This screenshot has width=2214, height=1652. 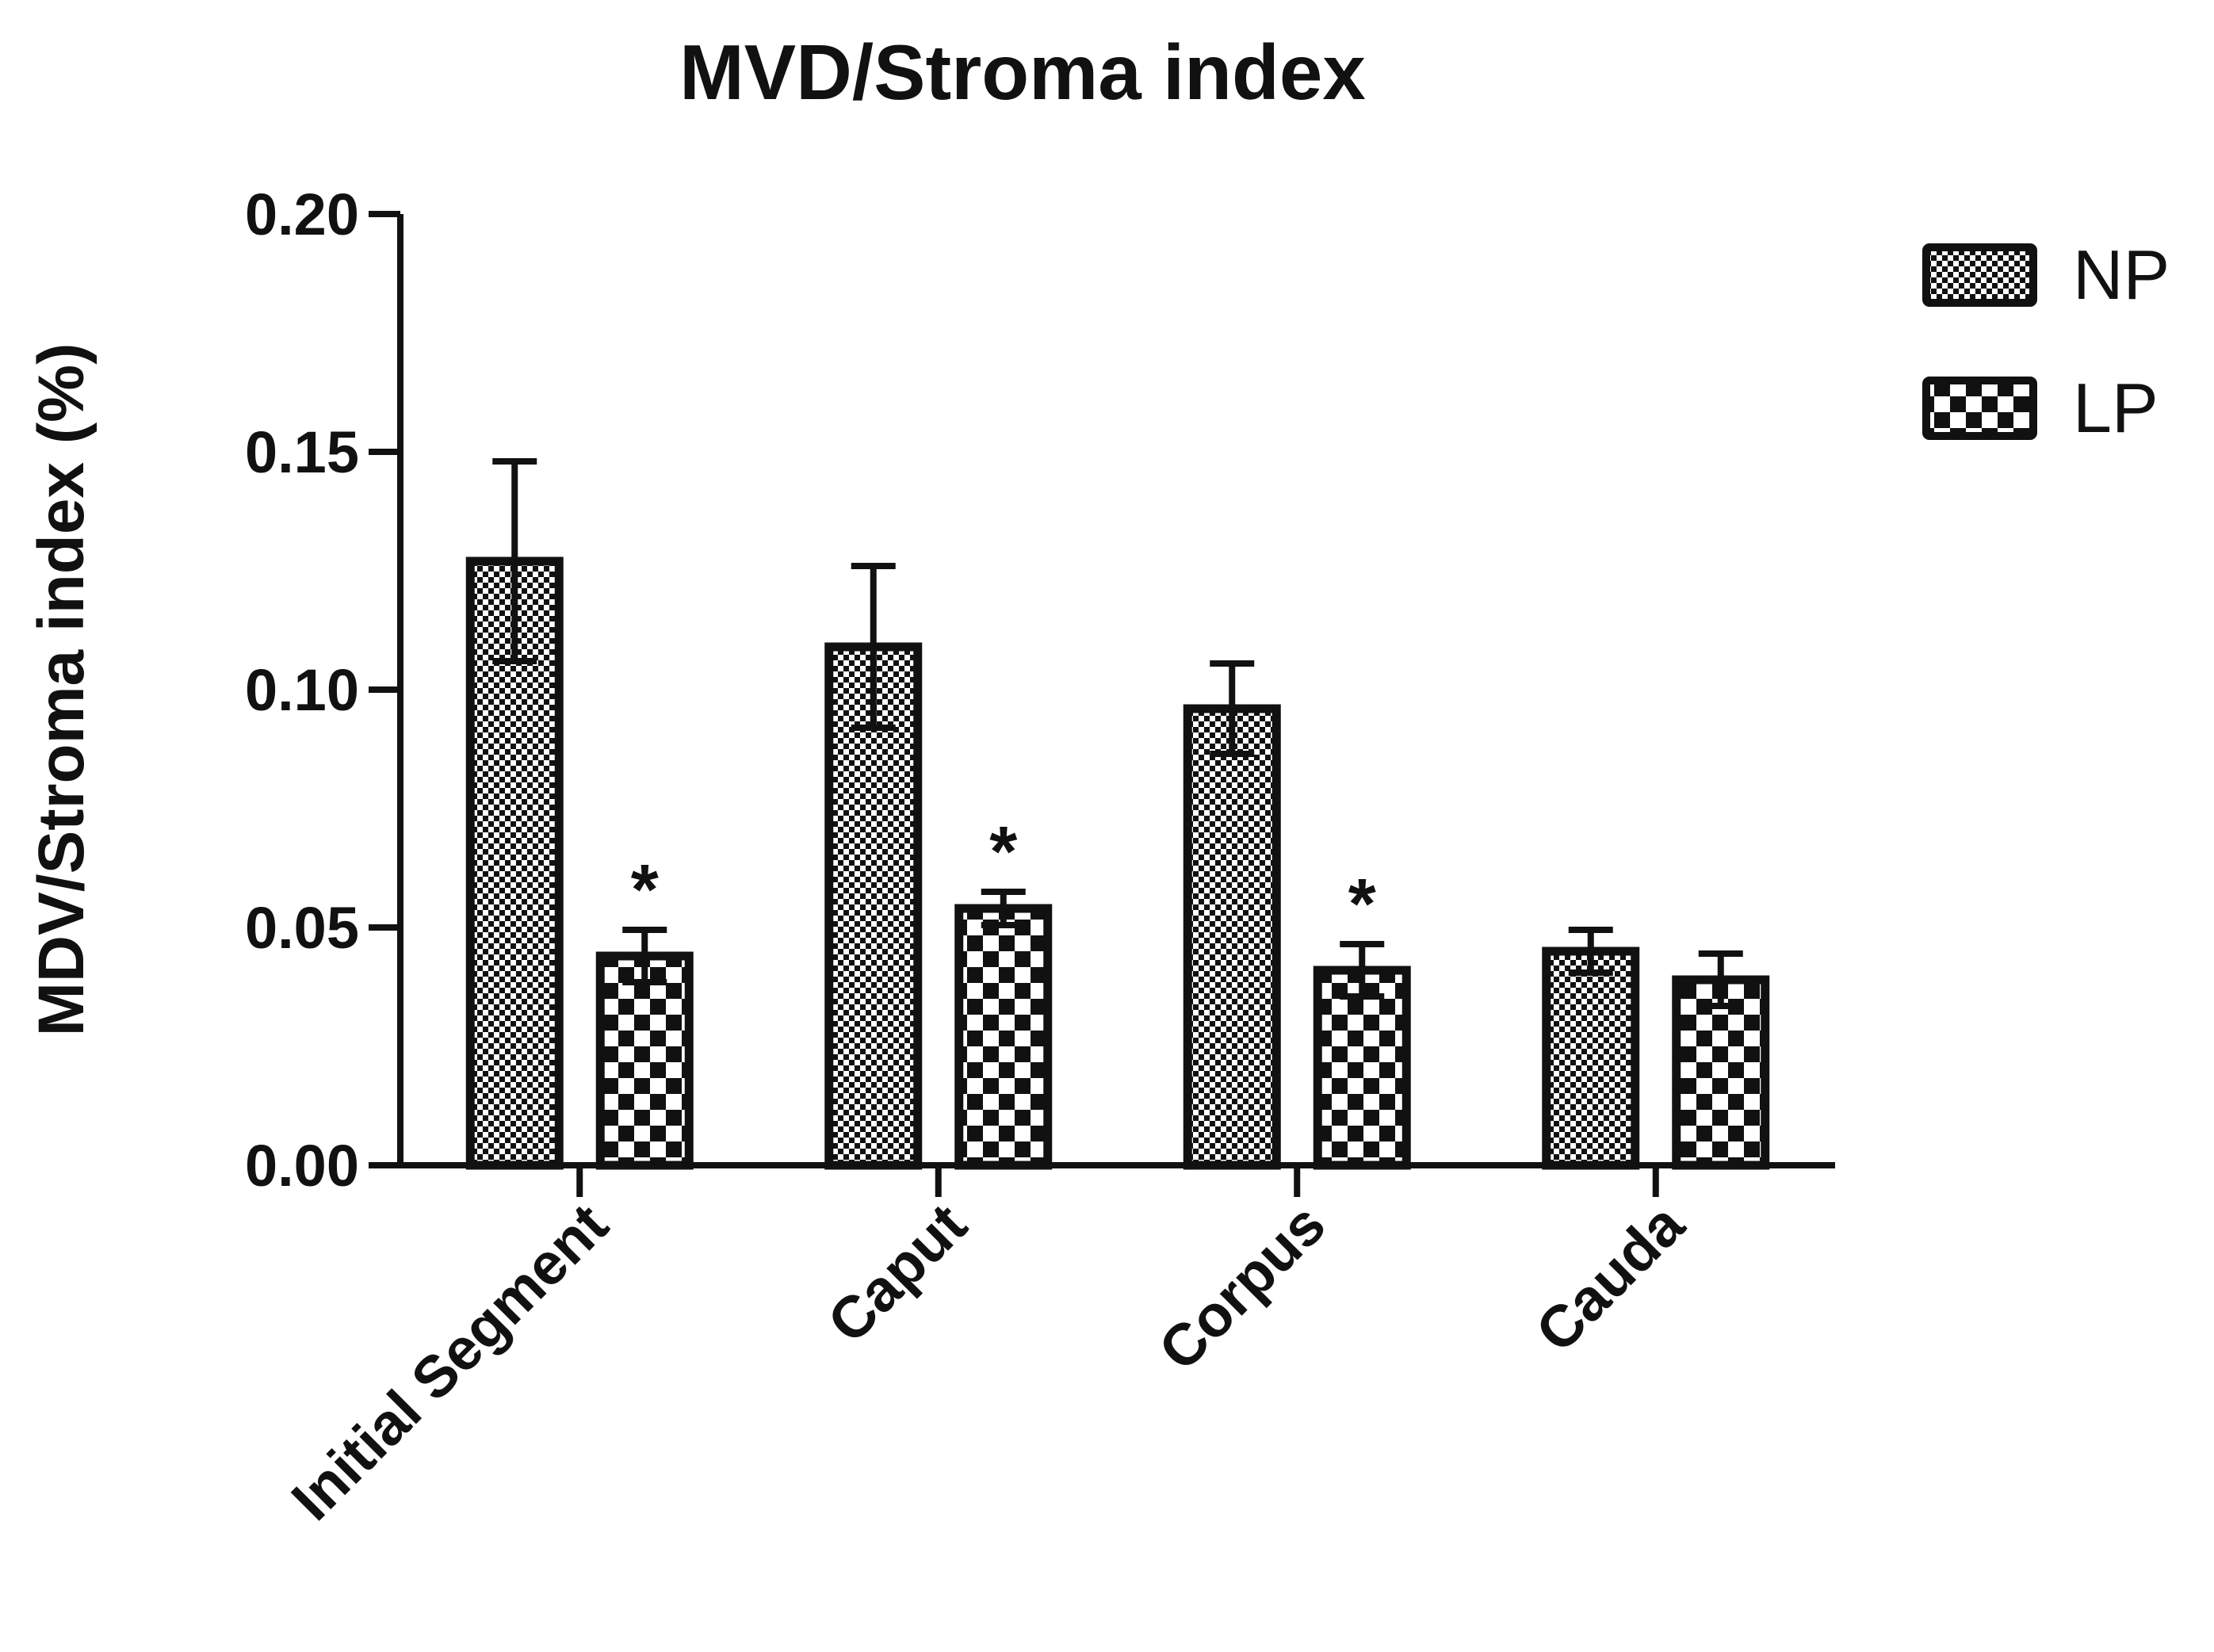 I want to click on x-tick-label: Caput, so click(x=897, y=1273).